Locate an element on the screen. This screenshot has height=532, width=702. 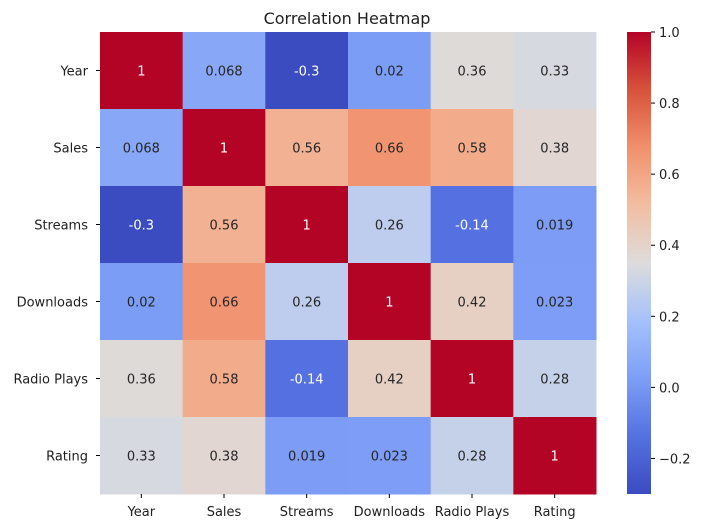
colorbar-tick-label: 0.6 is located at coordinates (669, 175).